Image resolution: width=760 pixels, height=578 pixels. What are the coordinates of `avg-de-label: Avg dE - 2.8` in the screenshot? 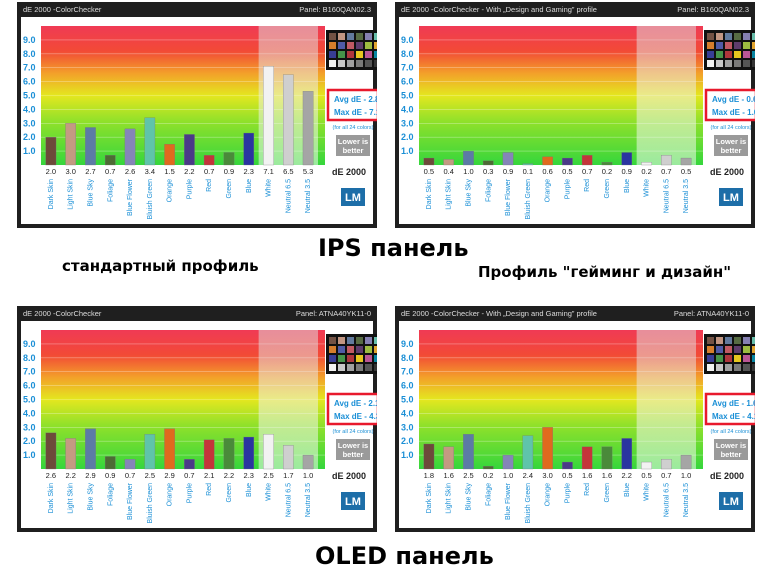 It's located at (355, 99).